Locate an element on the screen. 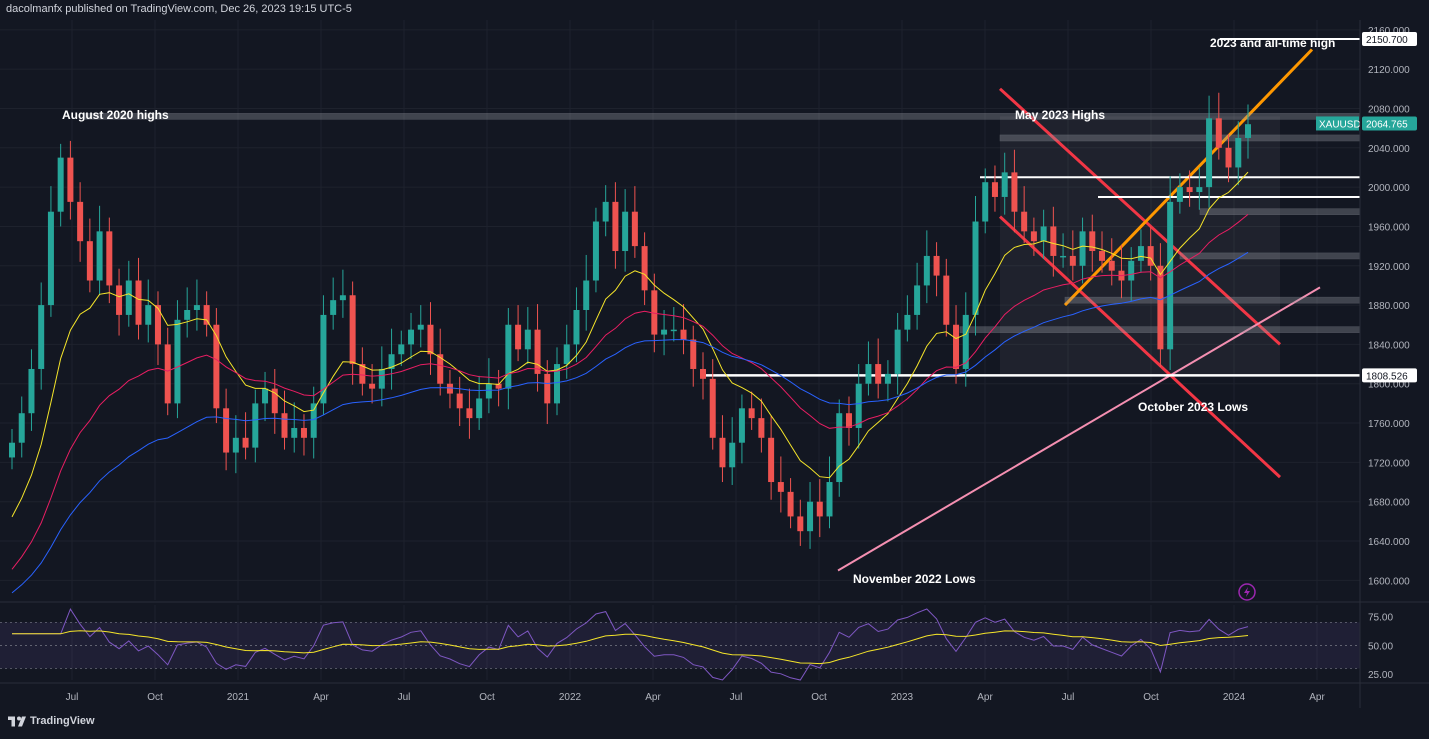  channel-lower-line is located at coordinates (1140, 347).